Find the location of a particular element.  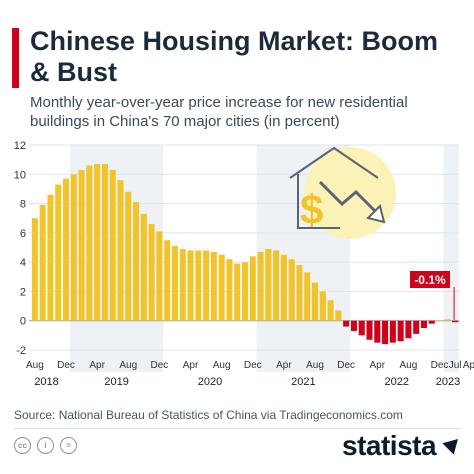

brand-mark-icon is located at coordinates (453, 444).